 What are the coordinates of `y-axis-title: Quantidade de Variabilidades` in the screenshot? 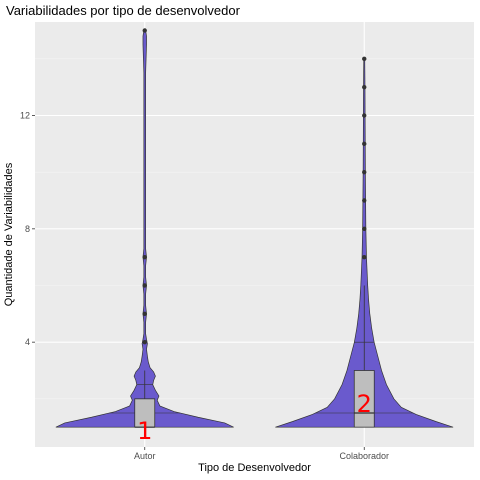 It's located at (9, 234).